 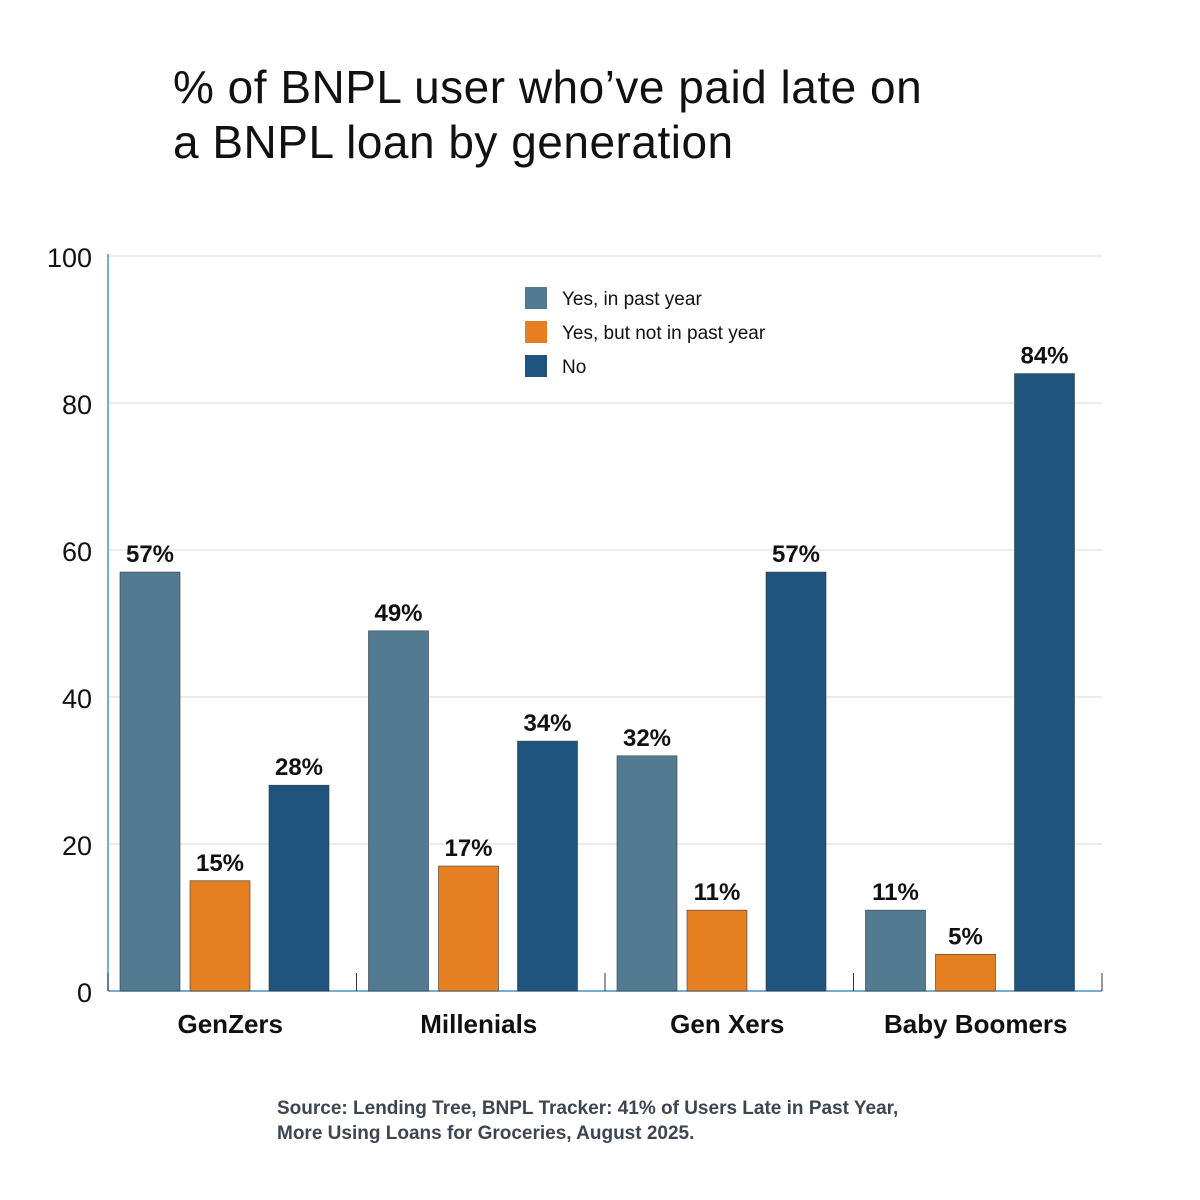 What do you see at coordinates (77, 405) in the screenshot?
I see `y-tick-label: 80` at bounding box center [77, 405].